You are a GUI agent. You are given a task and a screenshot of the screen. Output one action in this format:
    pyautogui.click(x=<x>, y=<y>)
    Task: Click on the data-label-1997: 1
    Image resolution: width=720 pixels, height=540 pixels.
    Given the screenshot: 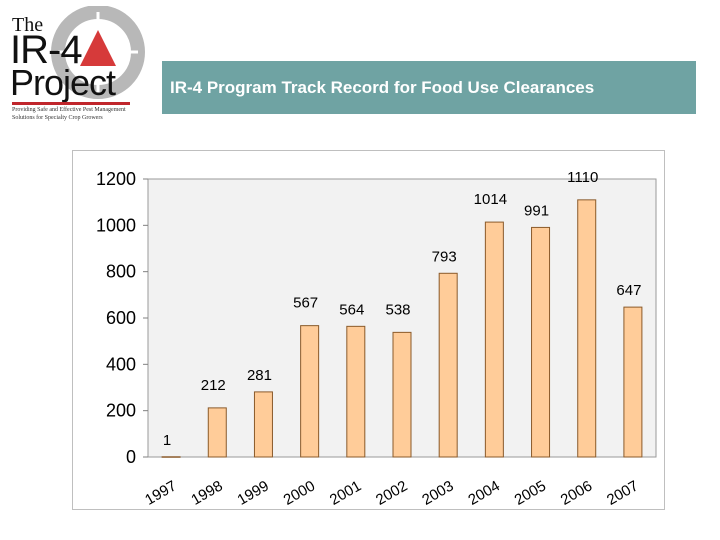 What is the action you would take?
    pyautogui.click(x=167, y=440)
    